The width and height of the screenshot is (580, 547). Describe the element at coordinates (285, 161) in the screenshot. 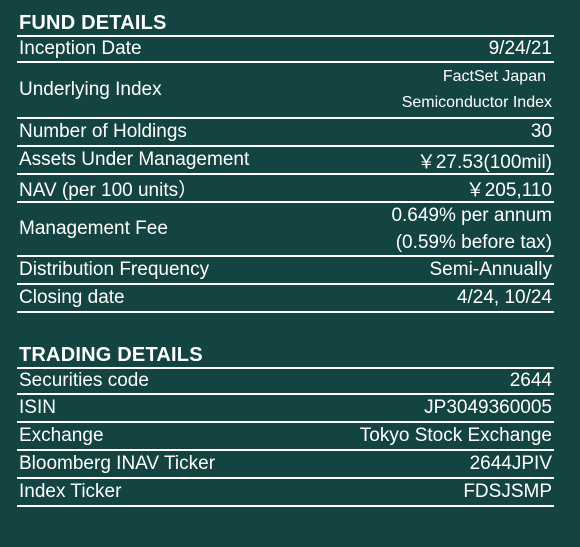

I see `row-assets-under-management: Assets Under Management ￥27.53(100mil)` at that location.